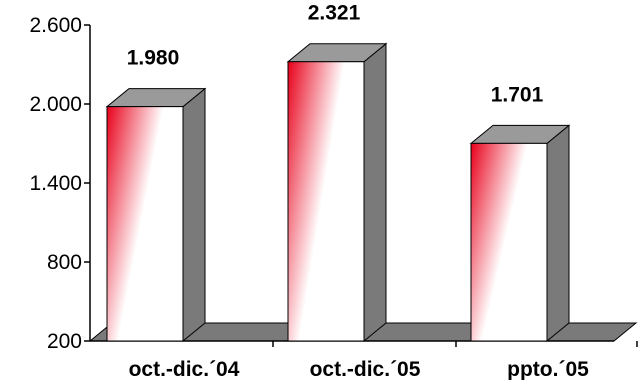 Image resolution: width=643 pixels, height=380 pixels. What do you see at coordinates (55, 183) in the screenshot?
I see `y-tick-label: 1.400` at bounding box center [55, 183].